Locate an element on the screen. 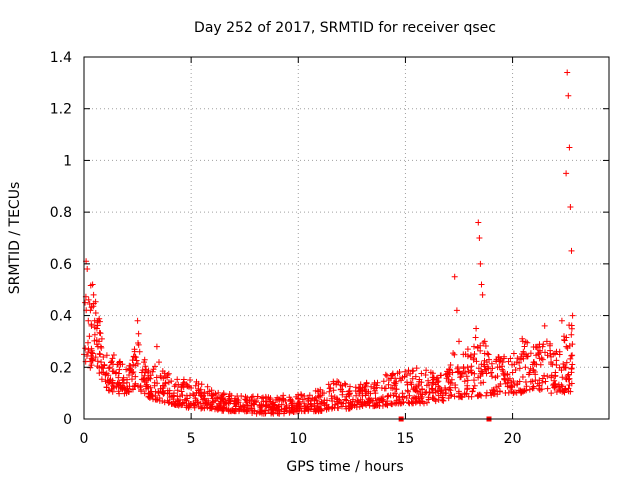 Image resolution: width=640 pixels, height=480 pixels. x-tick-label: 5 is located at coordinates (191, 439).